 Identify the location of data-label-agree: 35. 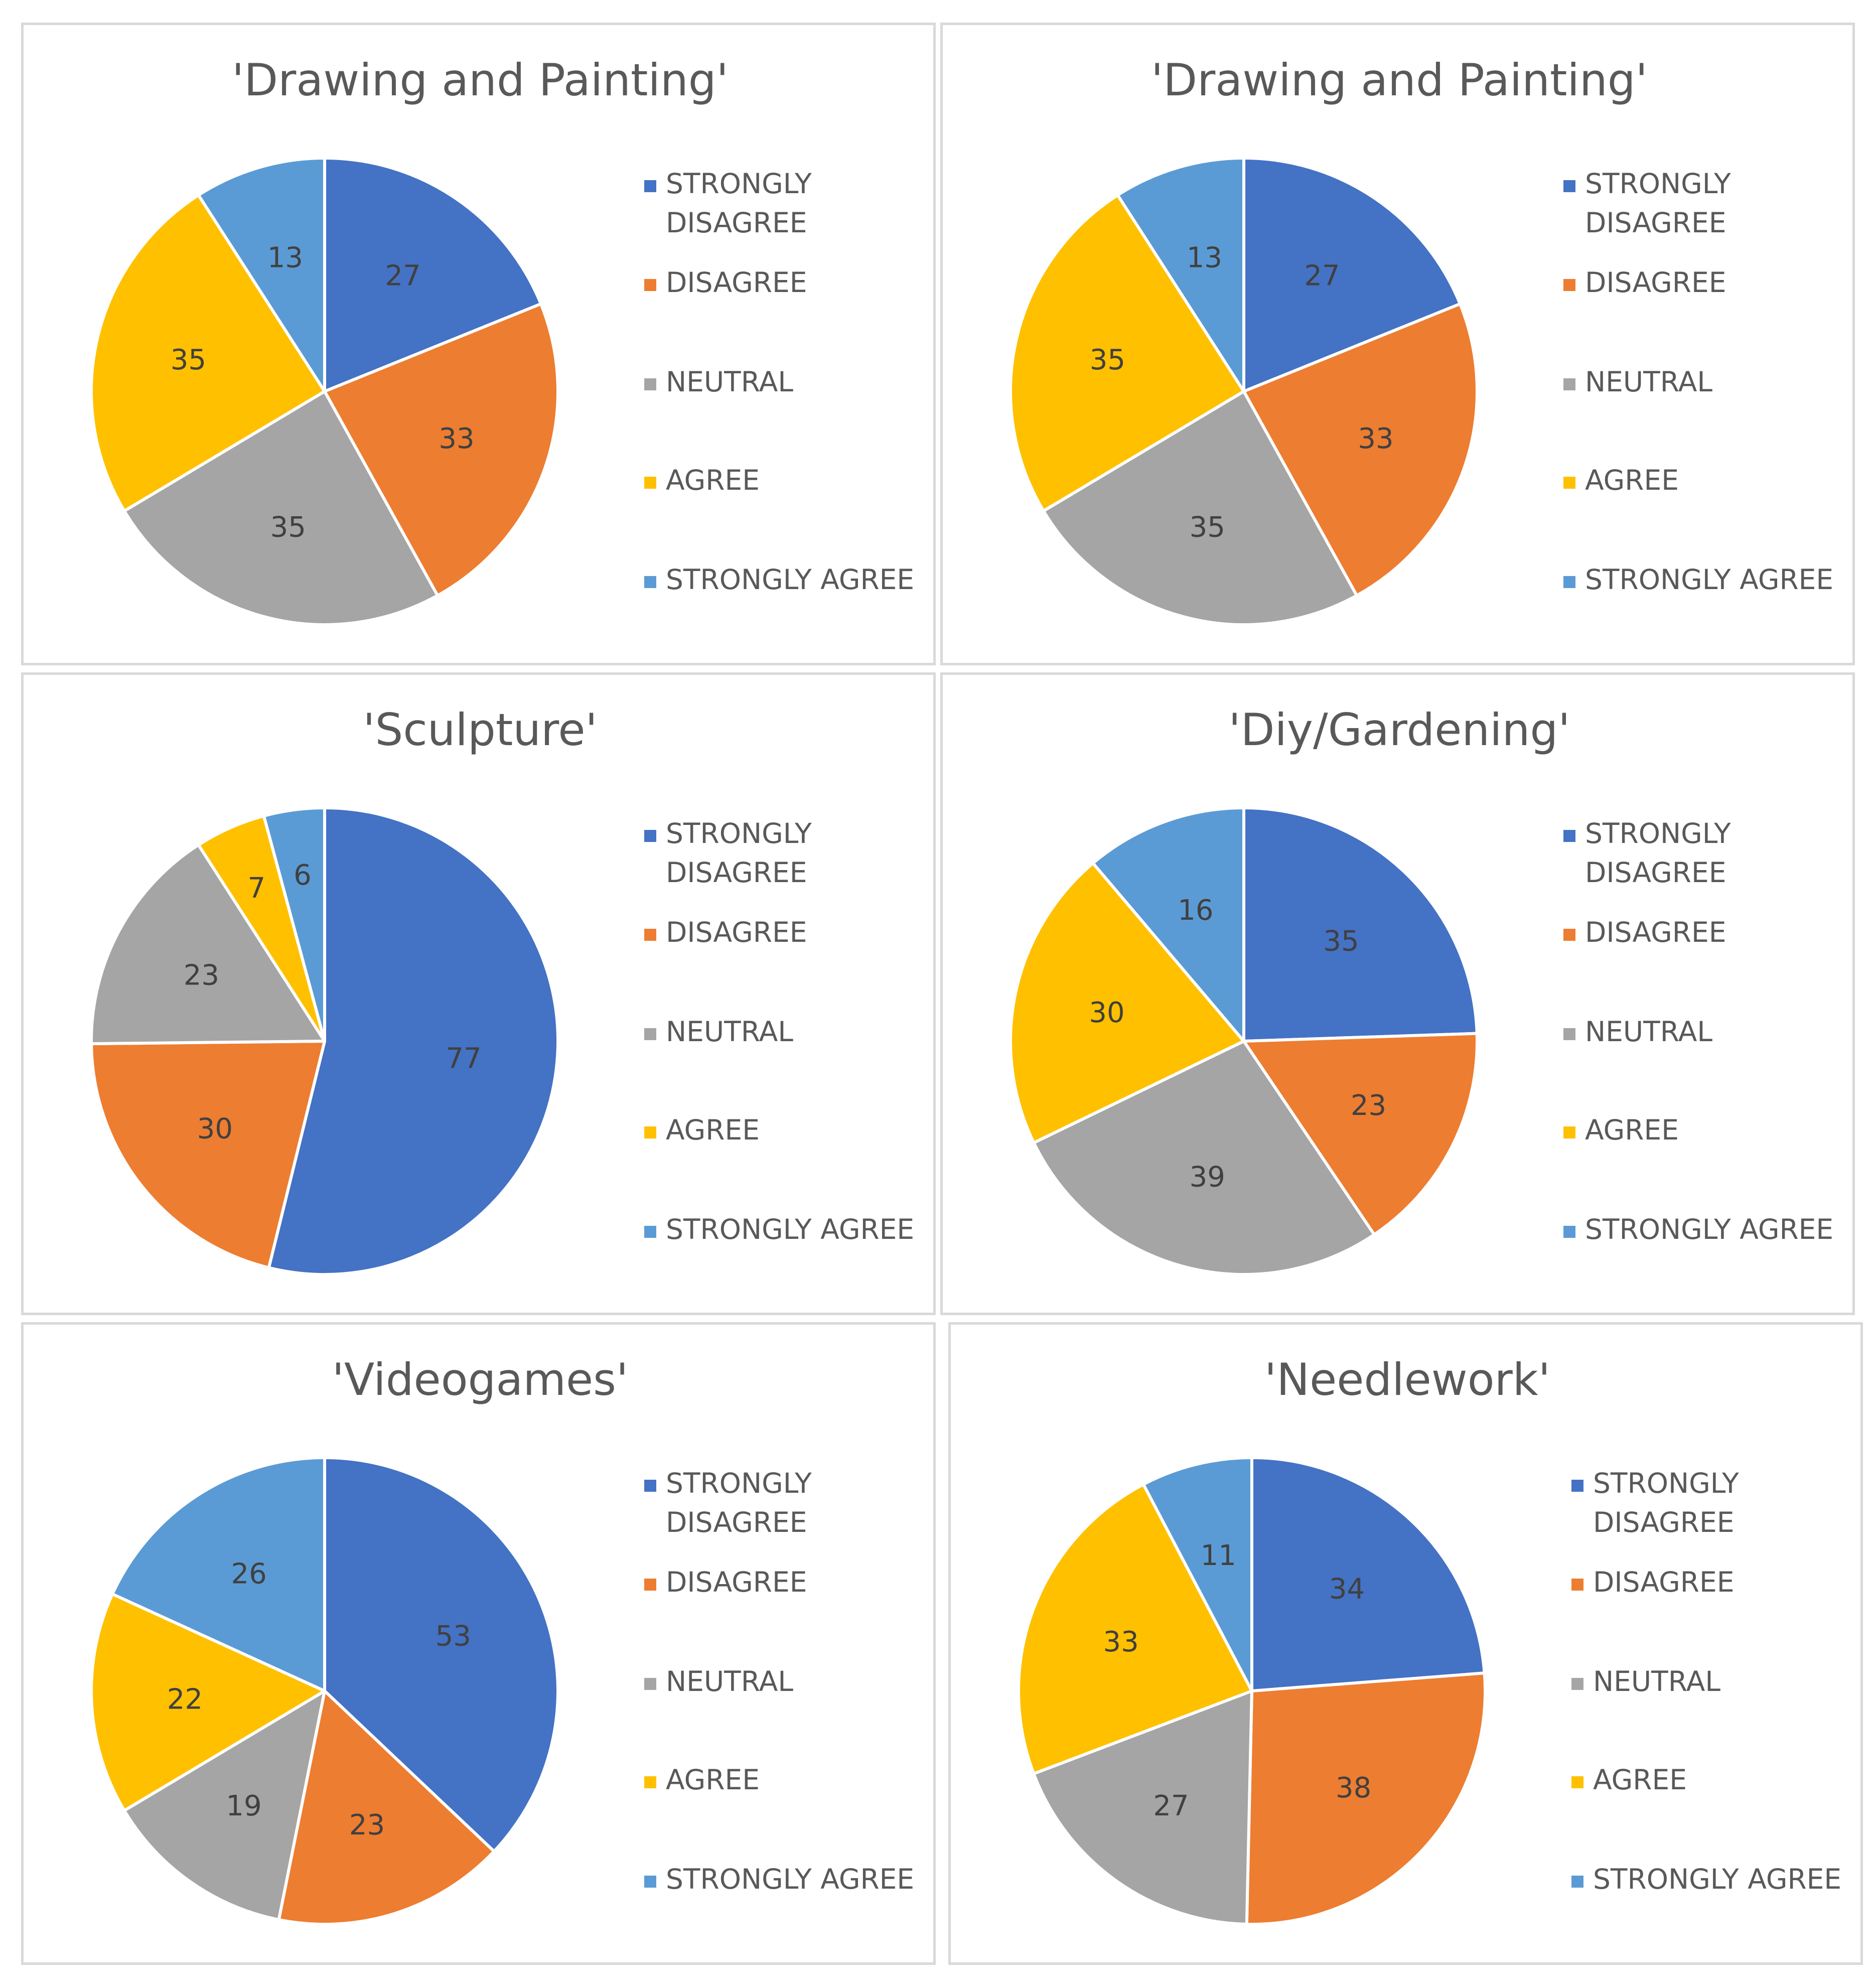
(188, 360).